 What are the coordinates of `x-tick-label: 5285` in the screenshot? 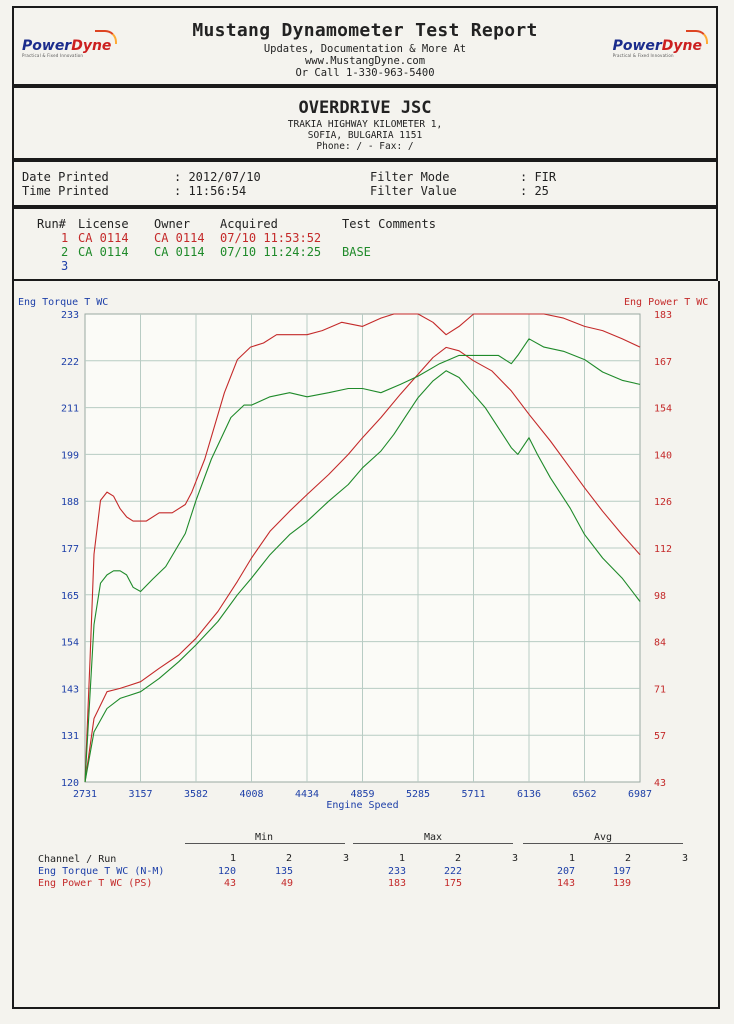 It's located at (418, 794).